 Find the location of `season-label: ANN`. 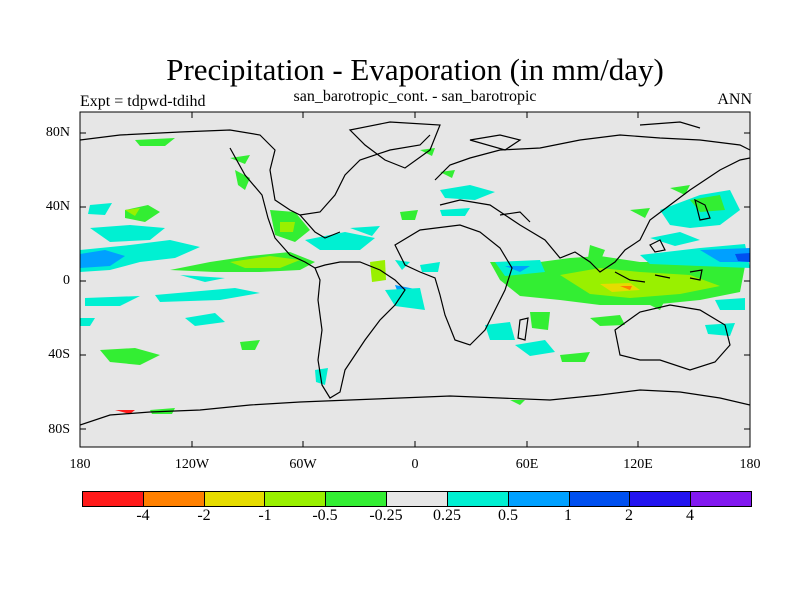

season-label: ANN is located at coordinates (734, 99).